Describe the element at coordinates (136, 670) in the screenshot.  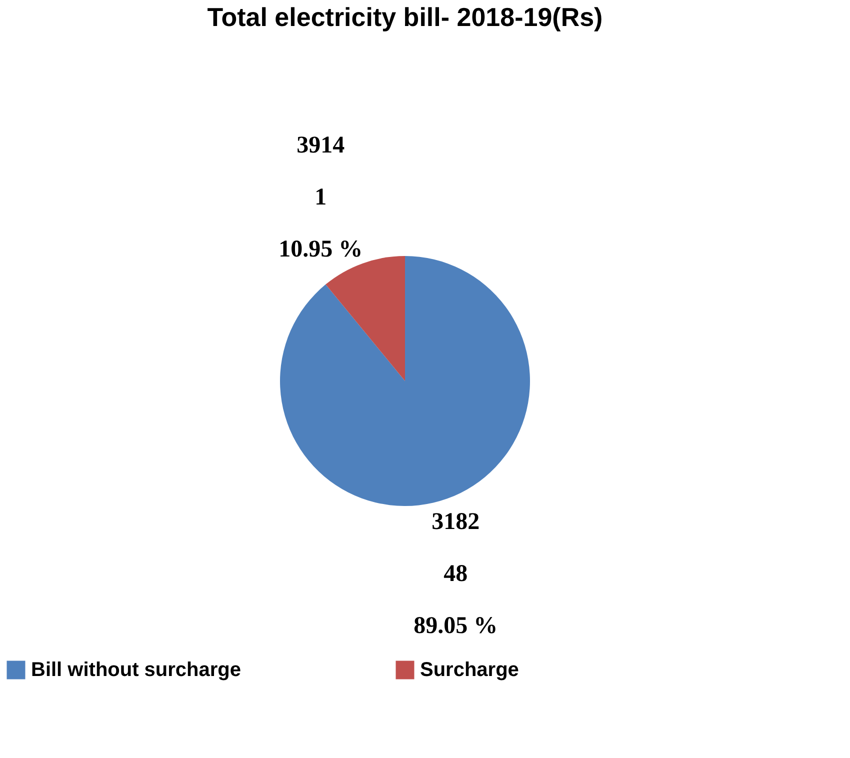
I see `legend-label: Bill without surcharge` at that location.